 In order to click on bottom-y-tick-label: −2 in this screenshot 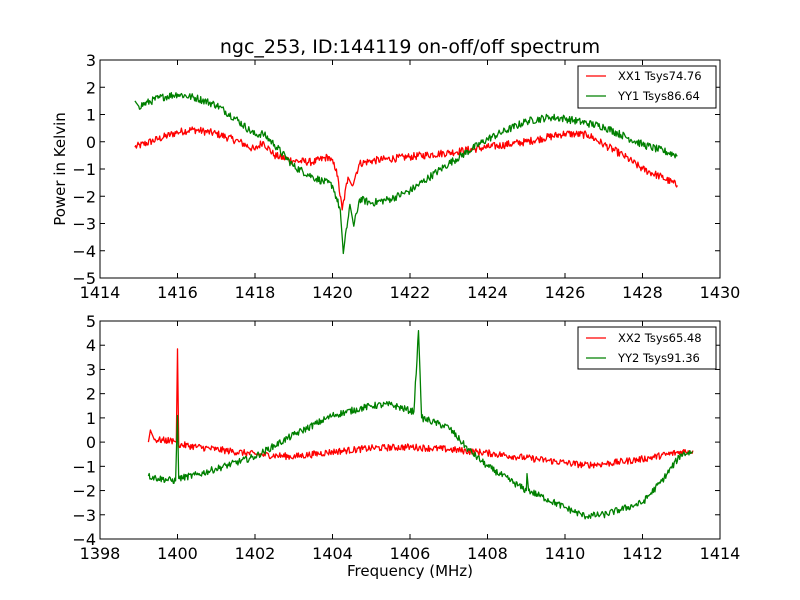, I will do `click(84, 491)`.